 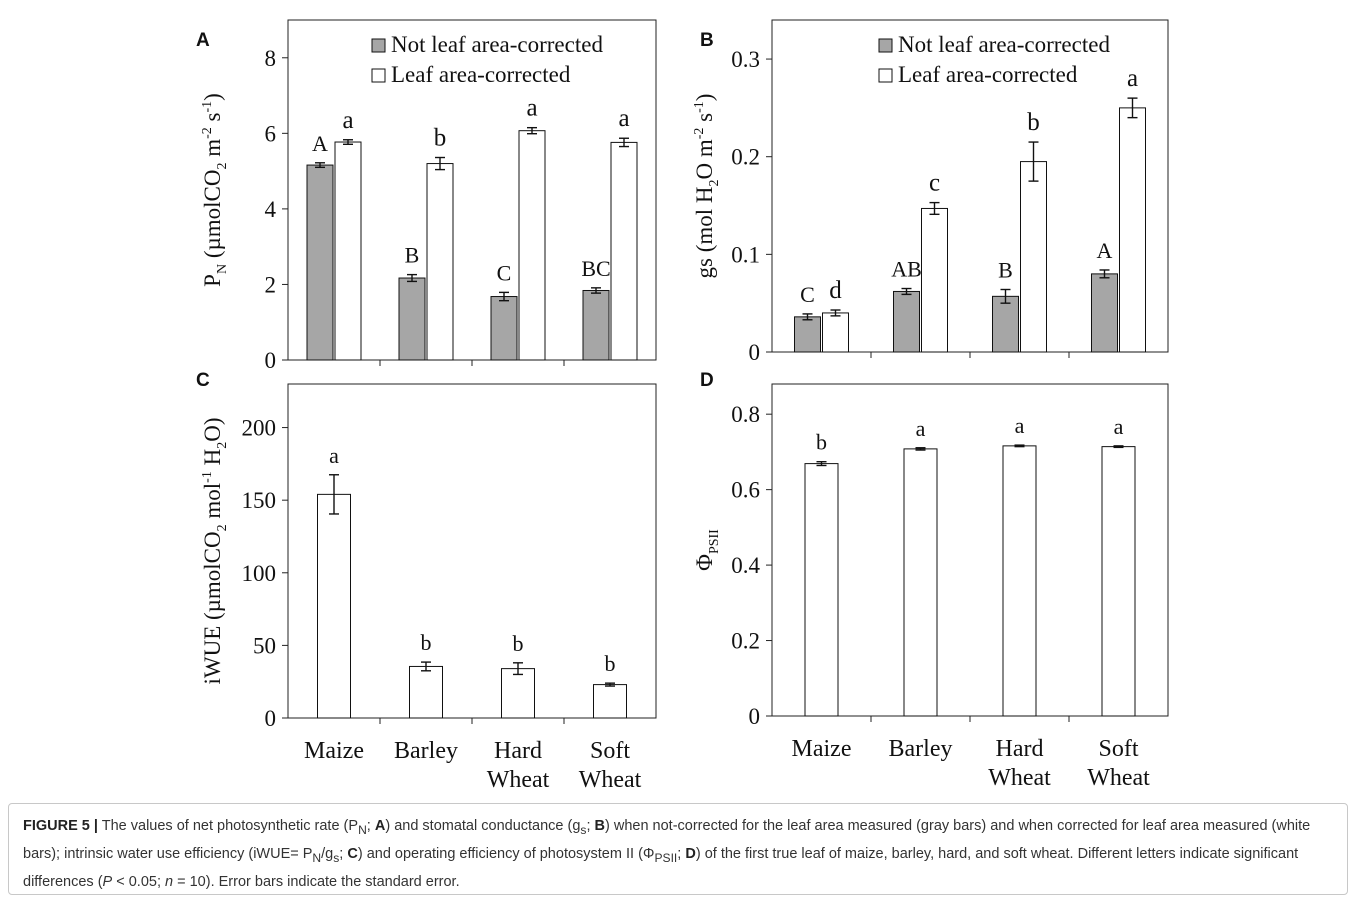 What do you see at coordinates (934, 183) in the screenshot?
I see `significance-letter: c` at bounding box center [934, 183].